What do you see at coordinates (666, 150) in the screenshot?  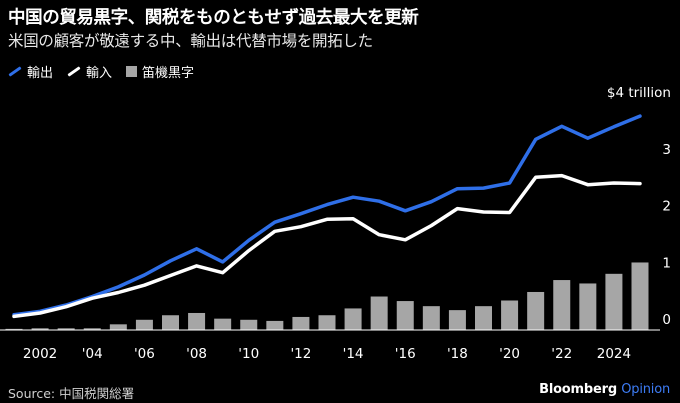 I see `y-tick-label-3: 3` at bounding box center [666, 150].